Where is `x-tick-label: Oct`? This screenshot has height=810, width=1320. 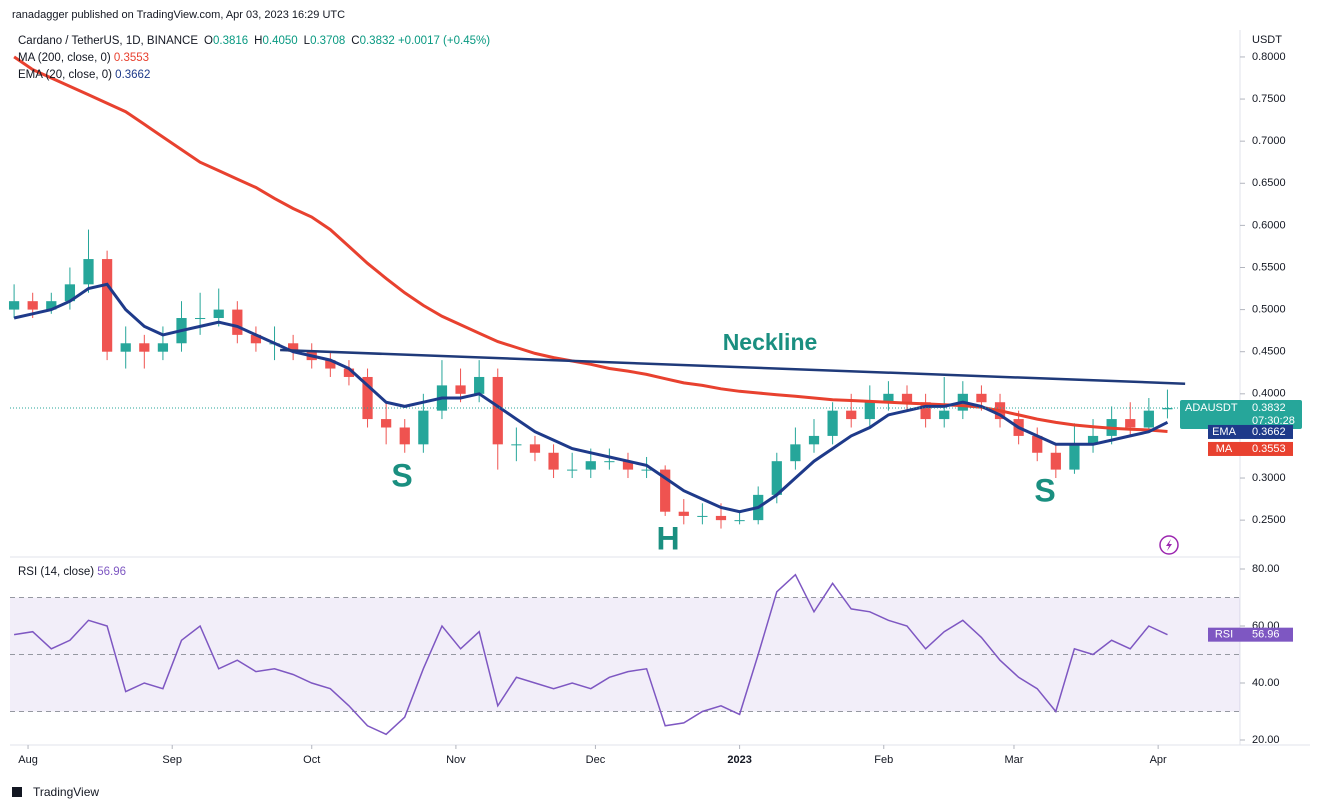 x-tick-label: Oct is located at coordinates (311, 760).